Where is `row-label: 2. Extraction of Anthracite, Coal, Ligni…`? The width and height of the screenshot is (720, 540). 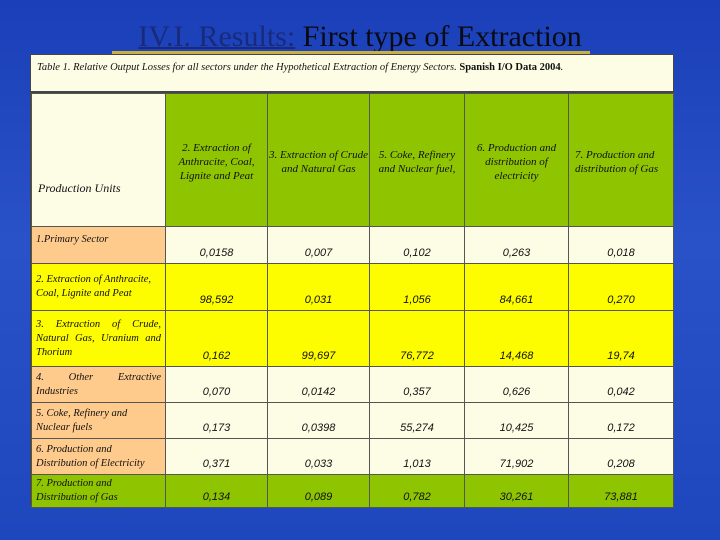
row-label: 2. Extraction of Anthracite, Coal, Ligni… is located at coordinates (98, 287).